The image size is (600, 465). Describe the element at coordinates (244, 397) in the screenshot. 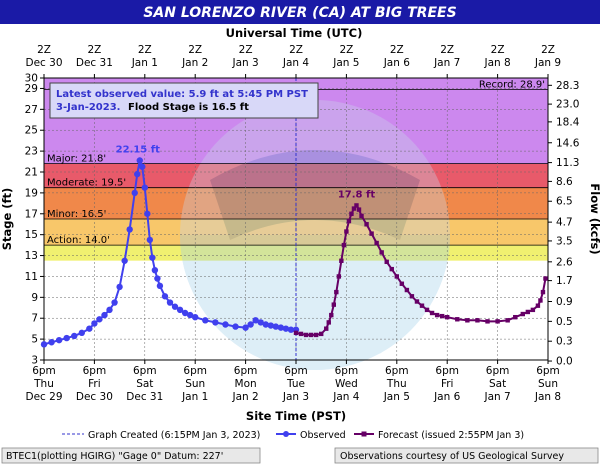

I see `x-tick-date: Jan 2` at that location.